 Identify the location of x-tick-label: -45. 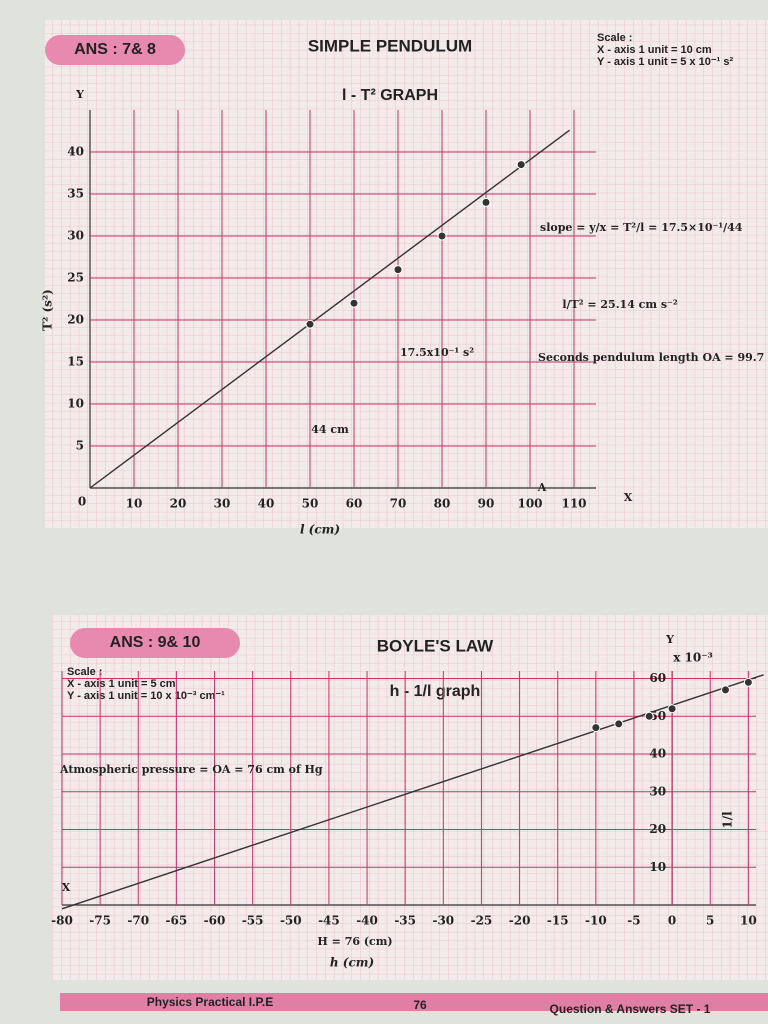
(329, 921).